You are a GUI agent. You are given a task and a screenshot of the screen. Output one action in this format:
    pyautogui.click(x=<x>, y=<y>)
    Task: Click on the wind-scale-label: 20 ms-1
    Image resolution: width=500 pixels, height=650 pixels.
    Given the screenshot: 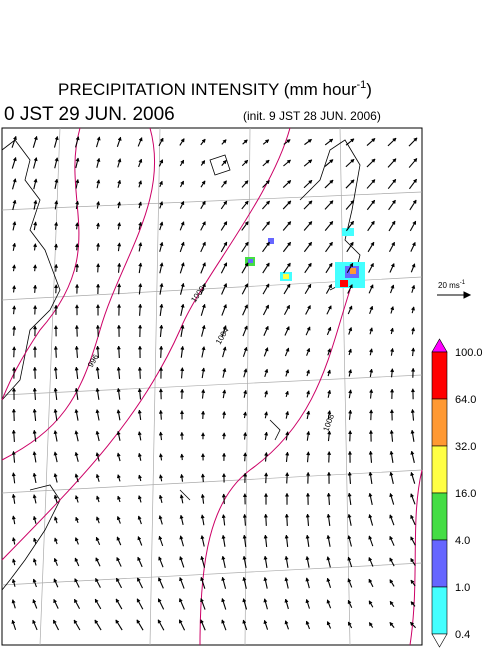 What is the action you would take?
    pyautogui.click(x=452, y=285)
    